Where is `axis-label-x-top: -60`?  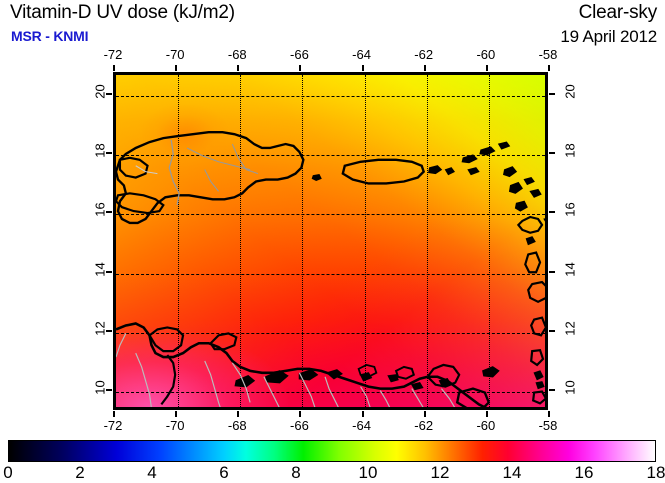
axis-label-x-top: -60 is located at coordinates (486, 54).